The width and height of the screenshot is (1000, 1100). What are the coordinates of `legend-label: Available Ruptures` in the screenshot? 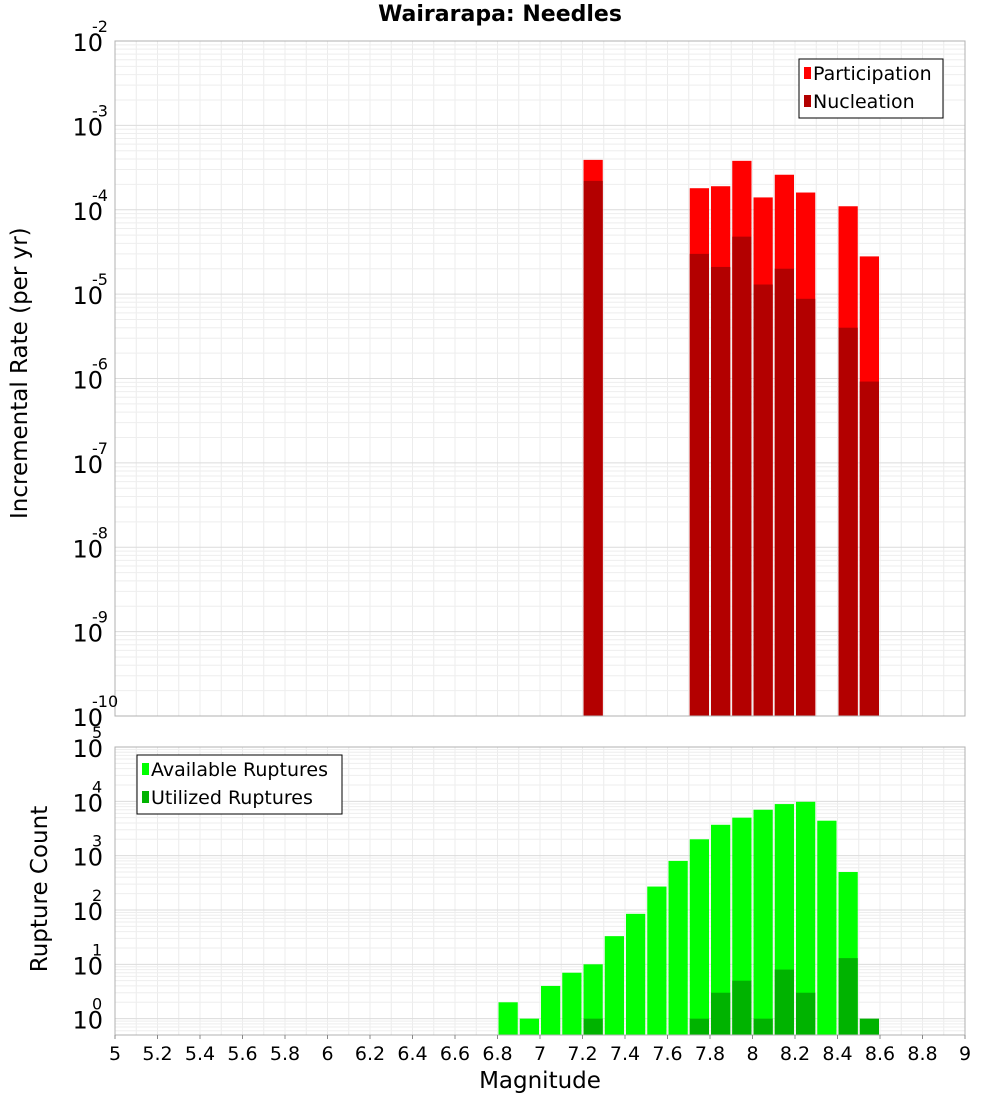 It's located at (239, 770).